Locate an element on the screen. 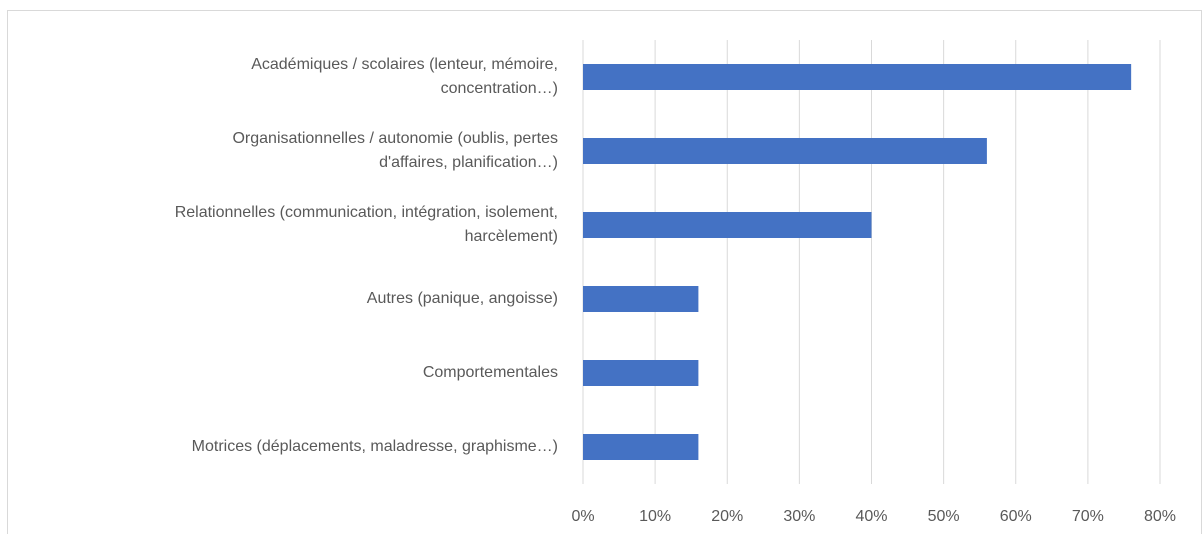  x-tick-label: 50% is located at coordinates (944, 516).